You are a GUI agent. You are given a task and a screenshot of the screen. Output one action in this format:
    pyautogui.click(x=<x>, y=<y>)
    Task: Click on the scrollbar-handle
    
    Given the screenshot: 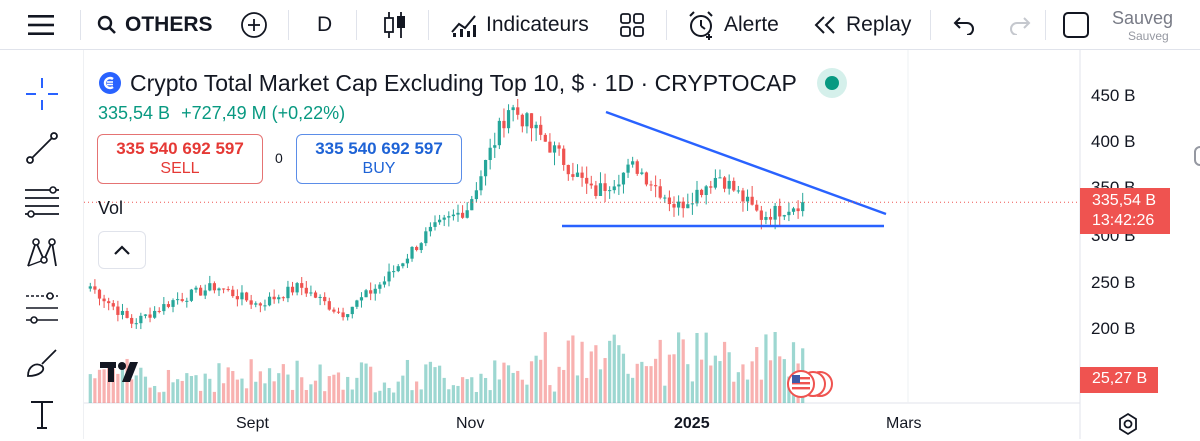 What is the action you would take?
    pyautogui.click(x=1197, y=156)
    